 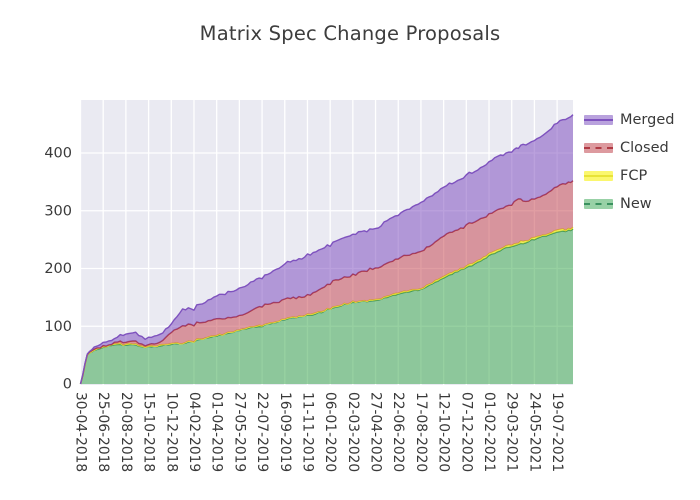 I want to click on x-tick-label: 22-06-2020, so click(x=398, y=432).